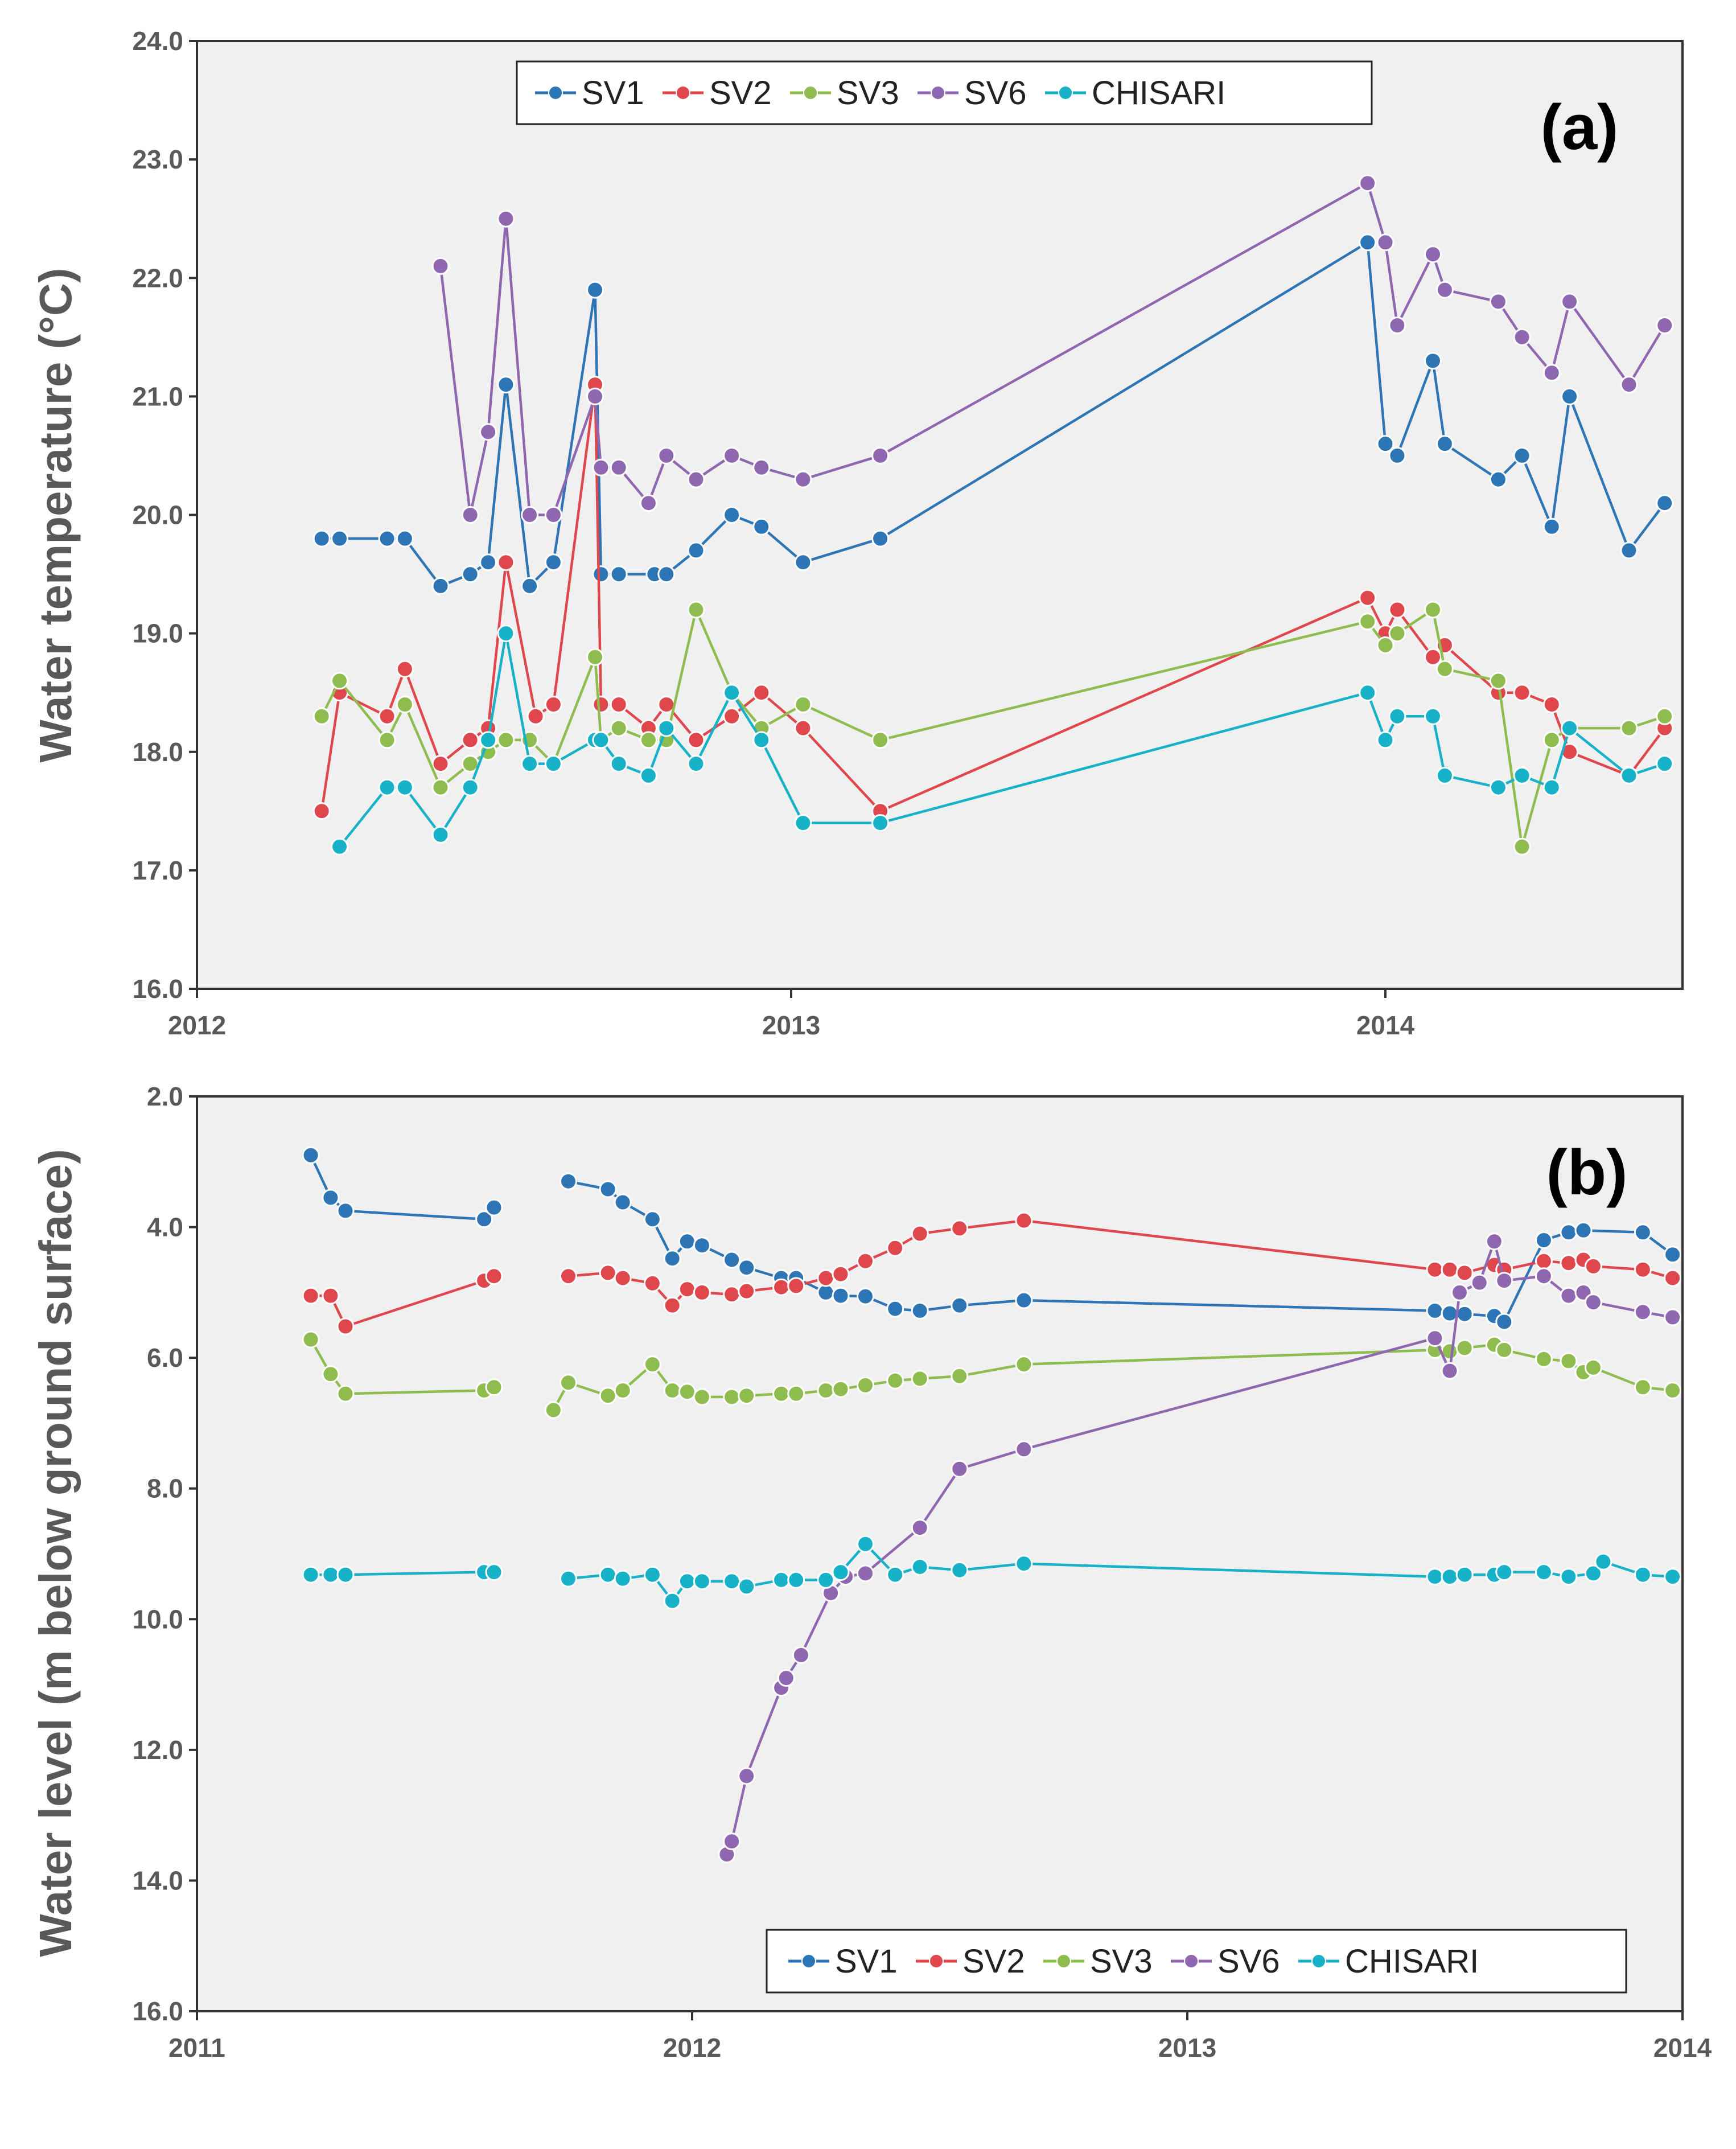 Image resolution: width=1736 pixels, height=2149 pixels. Describe the element at coordinates (1187, 2047) in the screenshot. I see `x-tick-label: 2013` at that location.